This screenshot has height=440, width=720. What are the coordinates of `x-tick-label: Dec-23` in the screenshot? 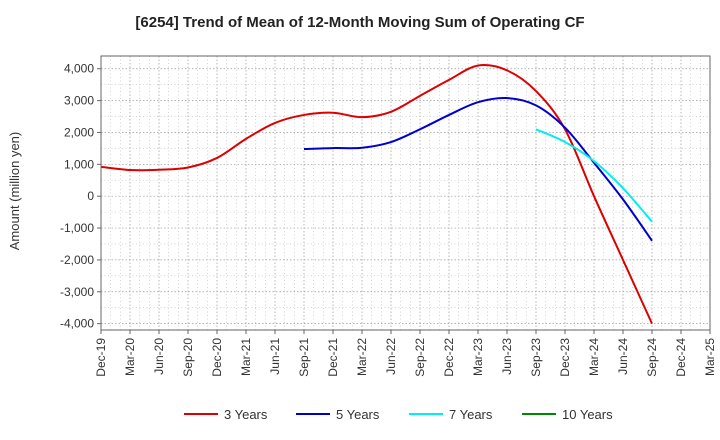 It's located at (565, 357).